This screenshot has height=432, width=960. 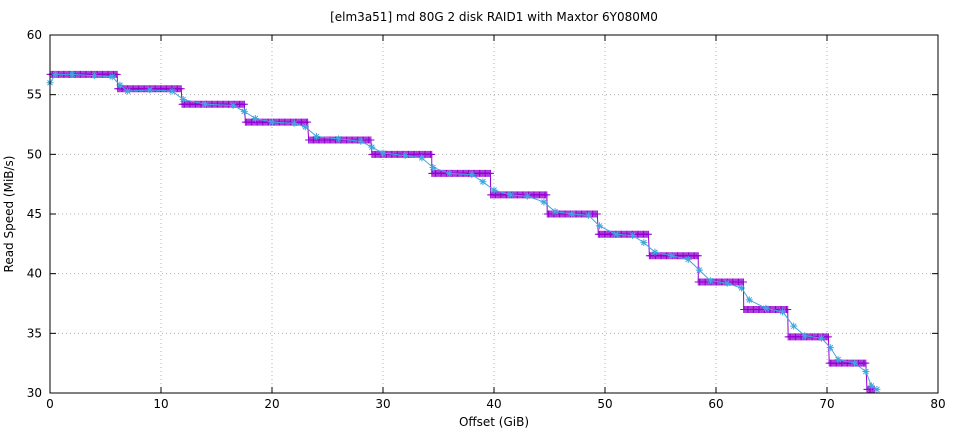 I want to click on x-tick-label: 30, so click(x=382, y=404).